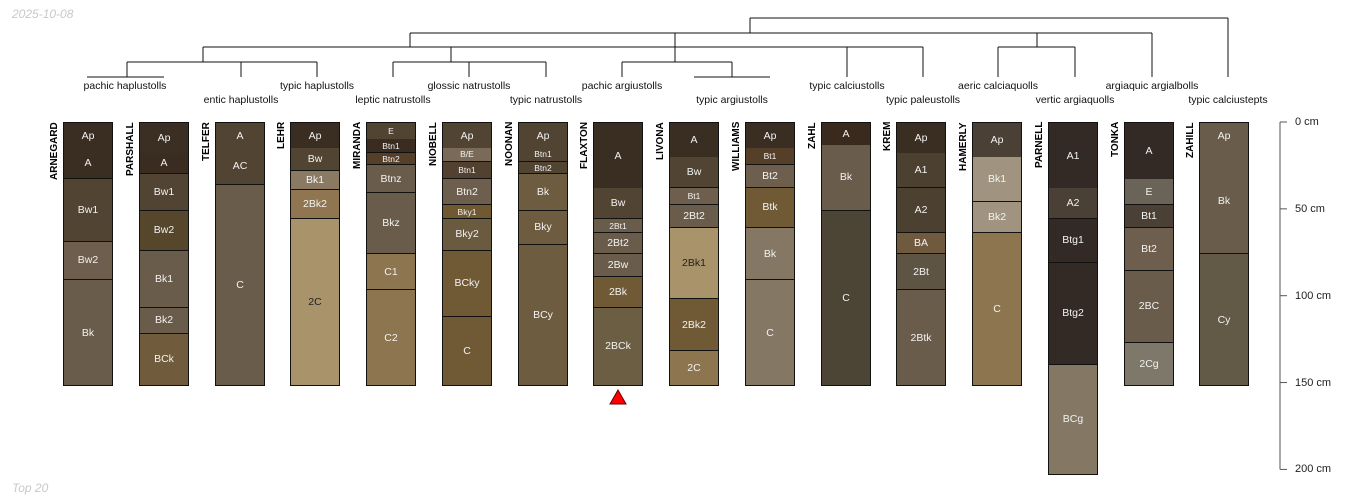 The height and width of the screenshot is (500, 1350). I want to click on depth-axis, so click(1283, 295).